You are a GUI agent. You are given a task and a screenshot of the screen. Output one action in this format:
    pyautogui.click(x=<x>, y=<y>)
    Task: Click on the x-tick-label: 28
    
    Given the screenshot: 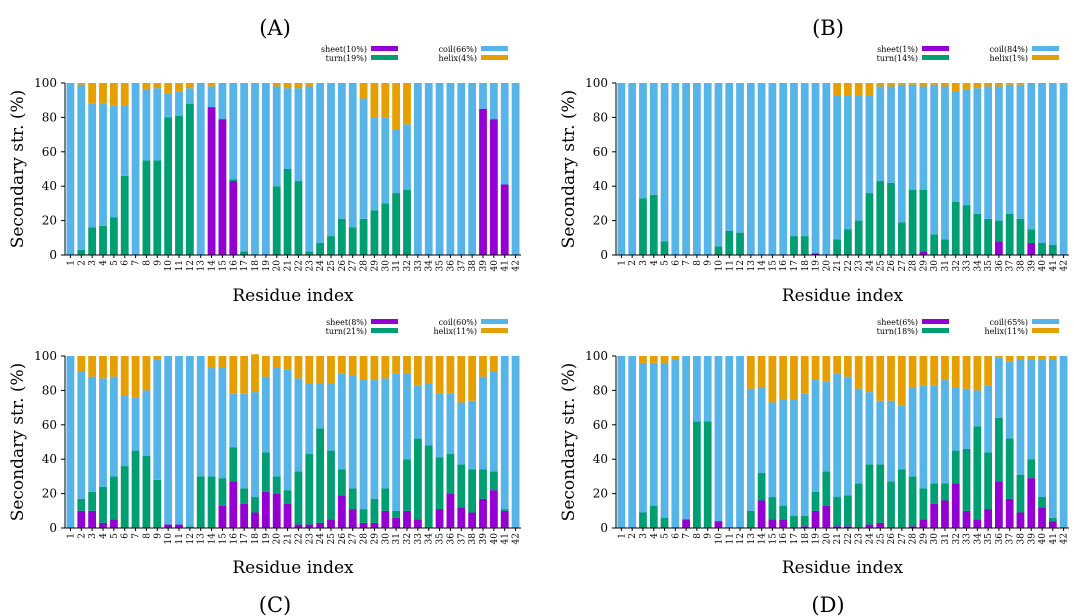 What is the action you would take?
    pyautogui.click(x=365, y=266)
    